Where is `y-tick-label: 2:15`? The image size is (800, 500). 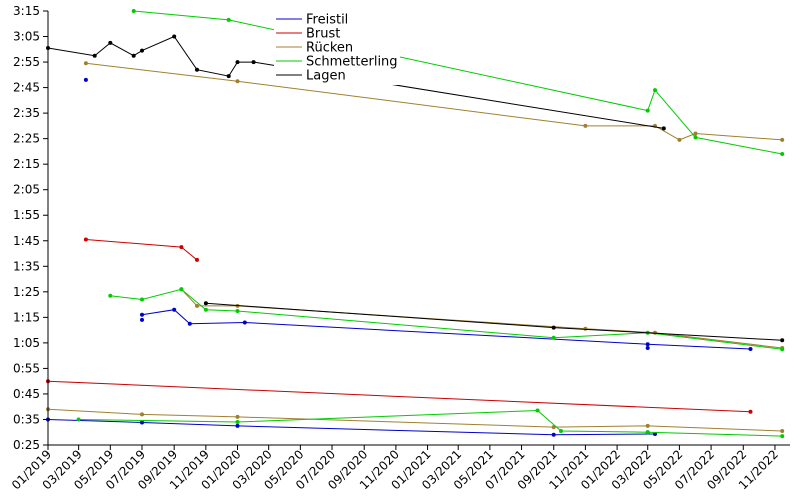
y-tick-label: 2:15 is located at coordinates (26, 164).